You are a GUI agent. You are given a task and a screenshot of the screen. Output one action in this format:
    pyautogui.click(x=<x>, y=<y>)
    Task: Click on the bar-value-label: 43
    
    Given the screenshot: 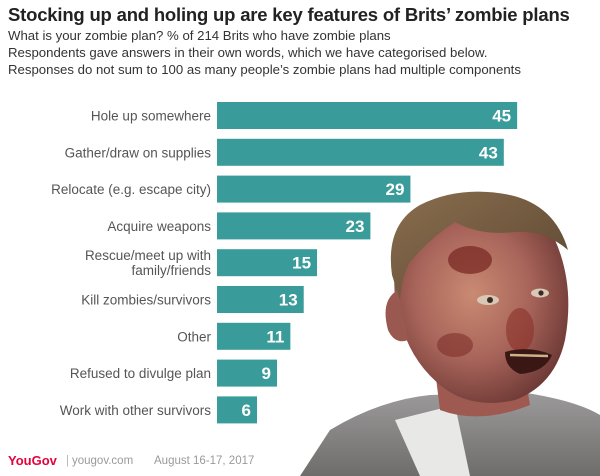 What is the action you would take?
    pyautogui.click(x=488, y=152)
    